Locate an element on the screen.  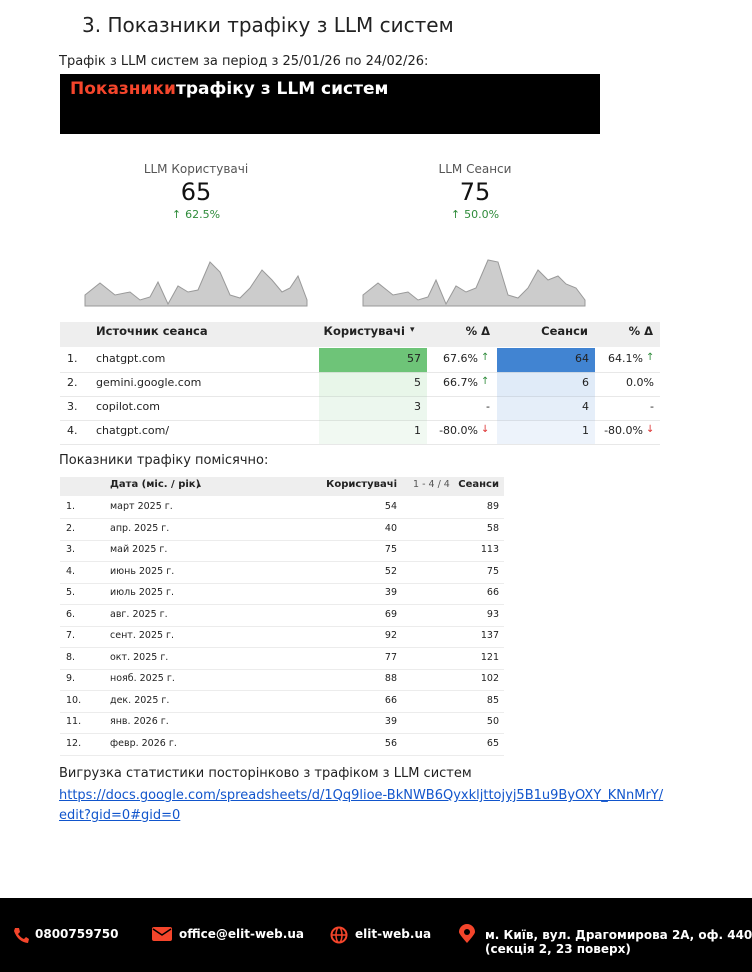
sort-icon: ▴ is located at coordinates (199, 484).